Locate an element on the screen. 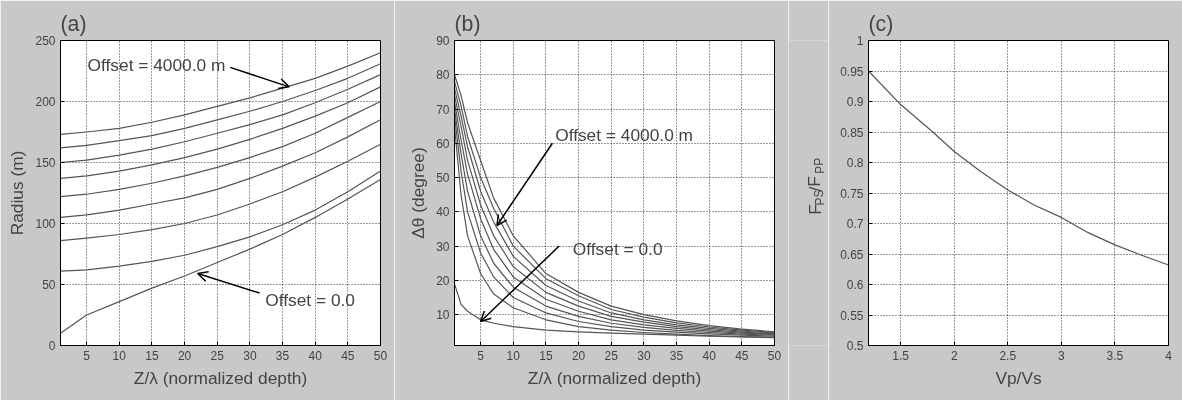  y-tick-label: 0.65 is located at coordinates (852, 254).